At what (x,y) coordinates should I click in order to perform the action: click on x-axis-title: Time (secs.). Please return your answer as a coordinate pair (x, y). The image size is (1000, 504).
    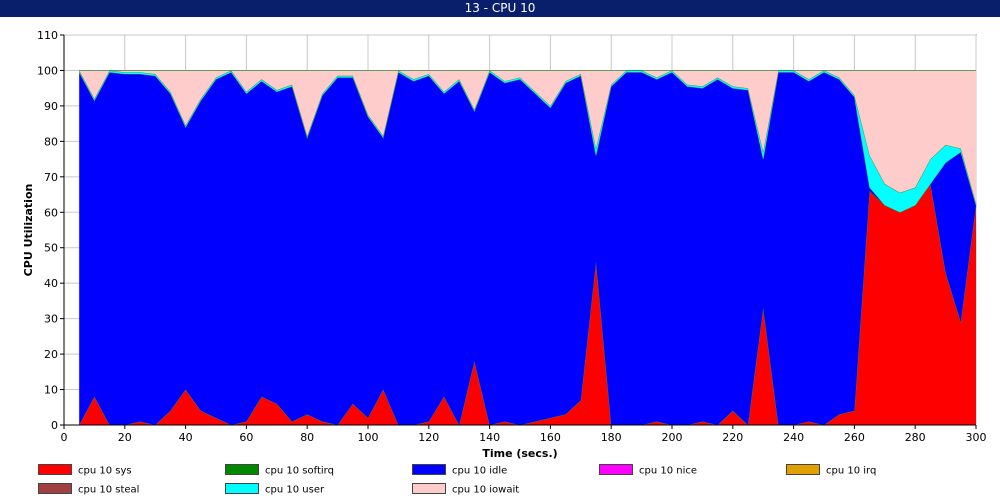
    Looking at the image, I should click on (519, 453).